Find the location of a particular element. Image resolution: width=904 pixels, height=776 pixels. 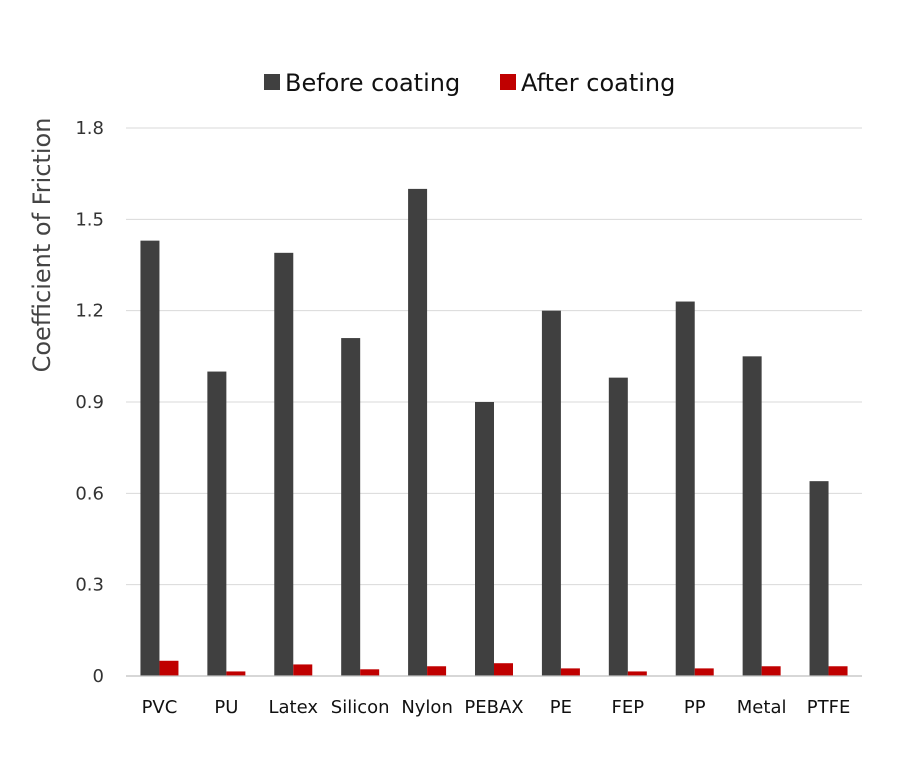

y-tick-label: 0.3 is located at coordinates (89, 585).